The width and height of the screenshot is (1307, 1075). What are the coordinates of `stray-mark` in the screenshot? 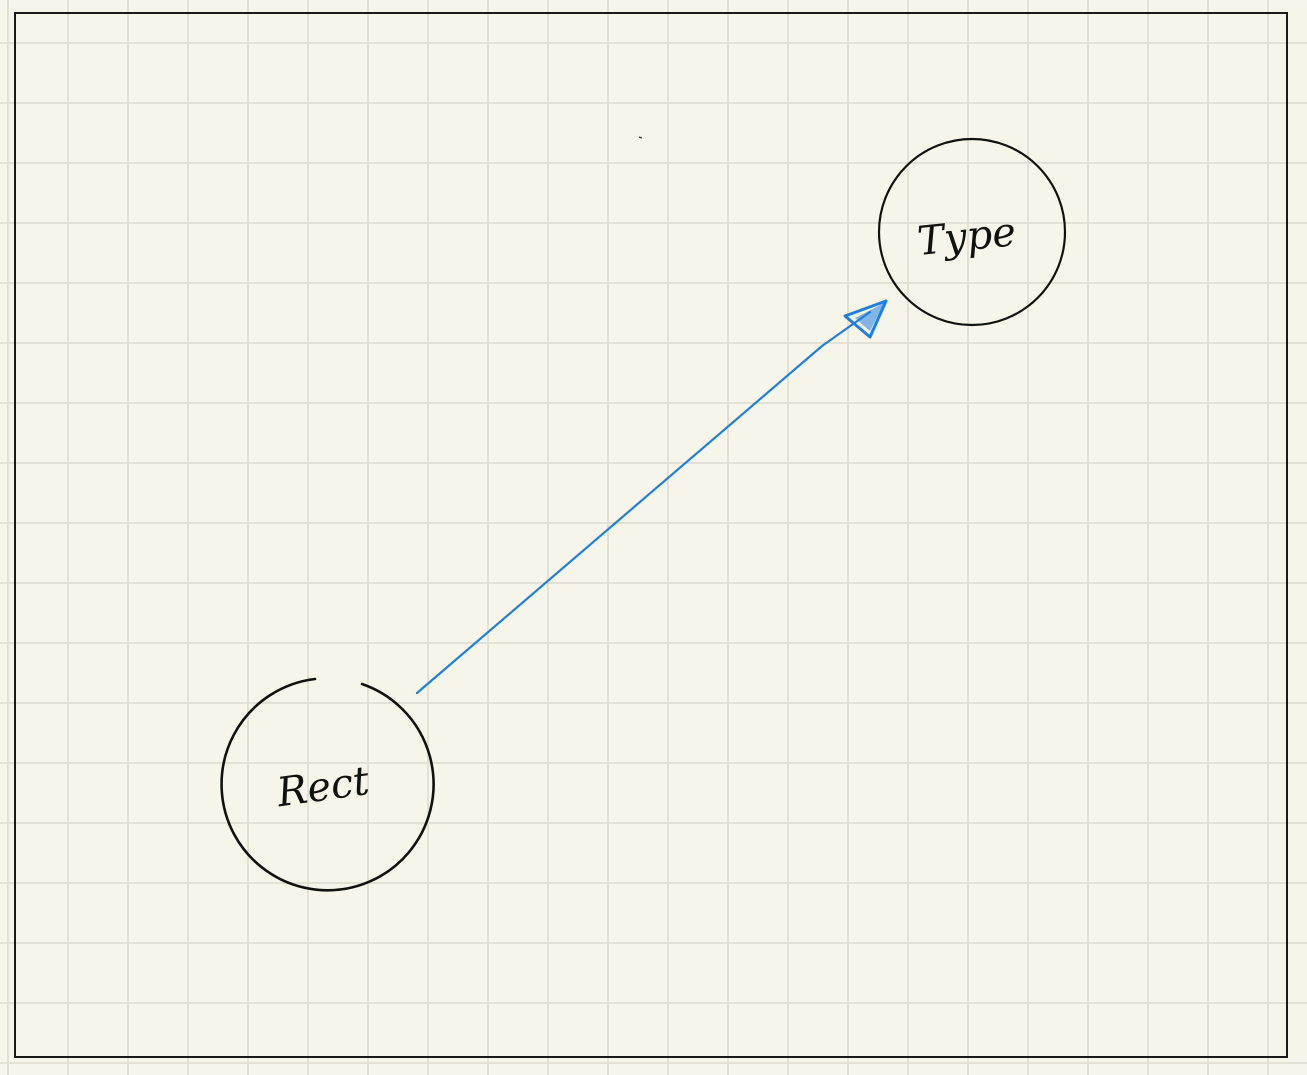 It's located at (640, 137).